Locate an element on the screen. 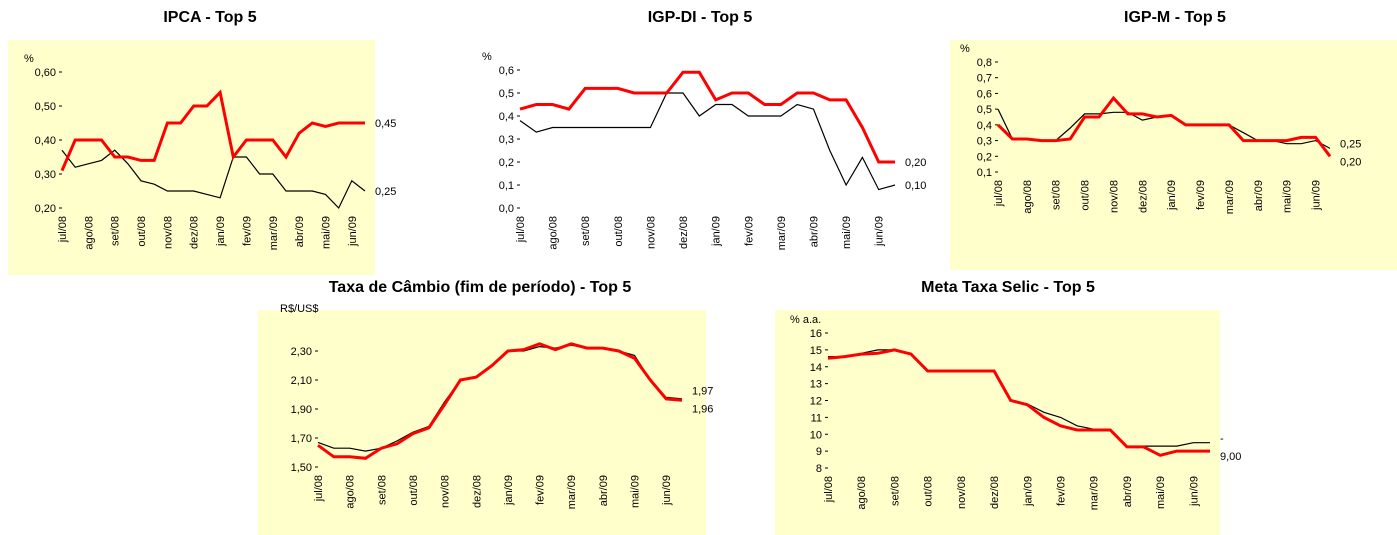  y-tick-label: 13 is located at coordinates (816, 385).